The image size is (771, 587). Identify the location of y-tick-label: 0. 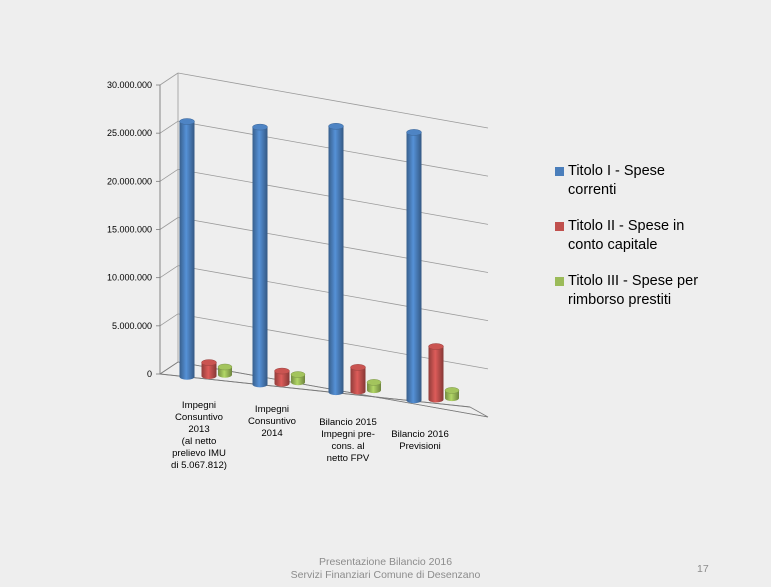
(149, 374).